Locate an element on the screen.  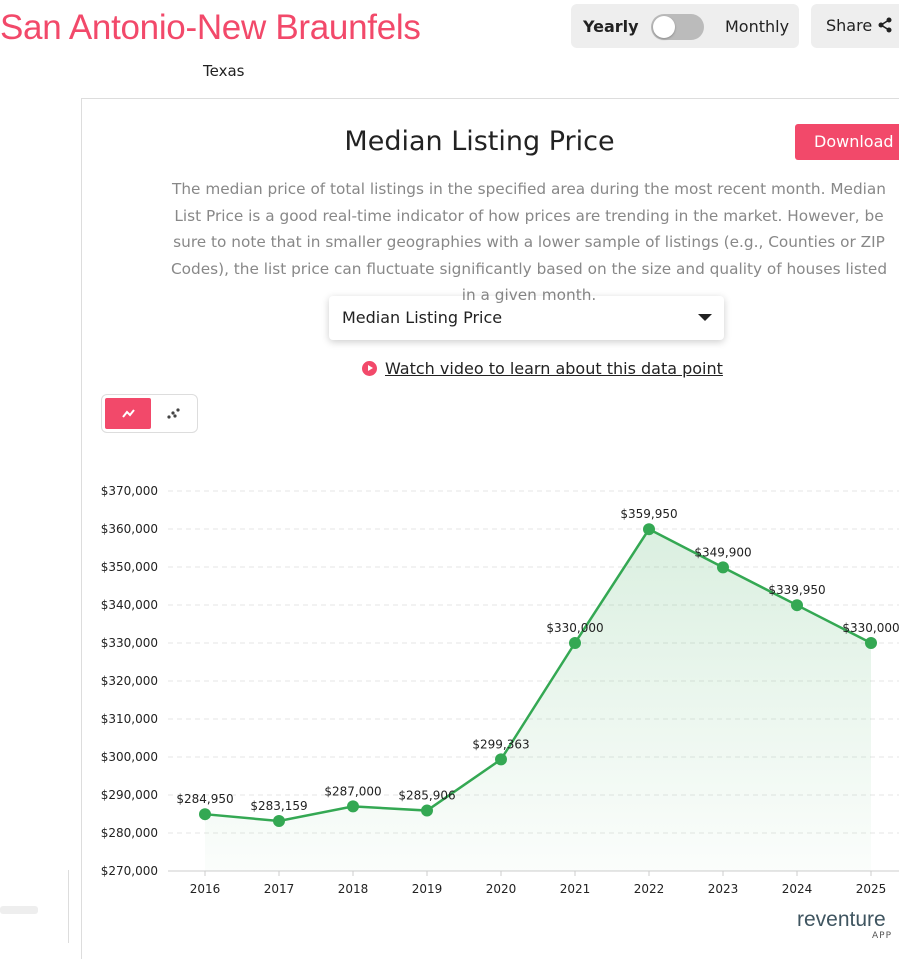
reventure-logo: reventure is located at coordinates (841, 919).